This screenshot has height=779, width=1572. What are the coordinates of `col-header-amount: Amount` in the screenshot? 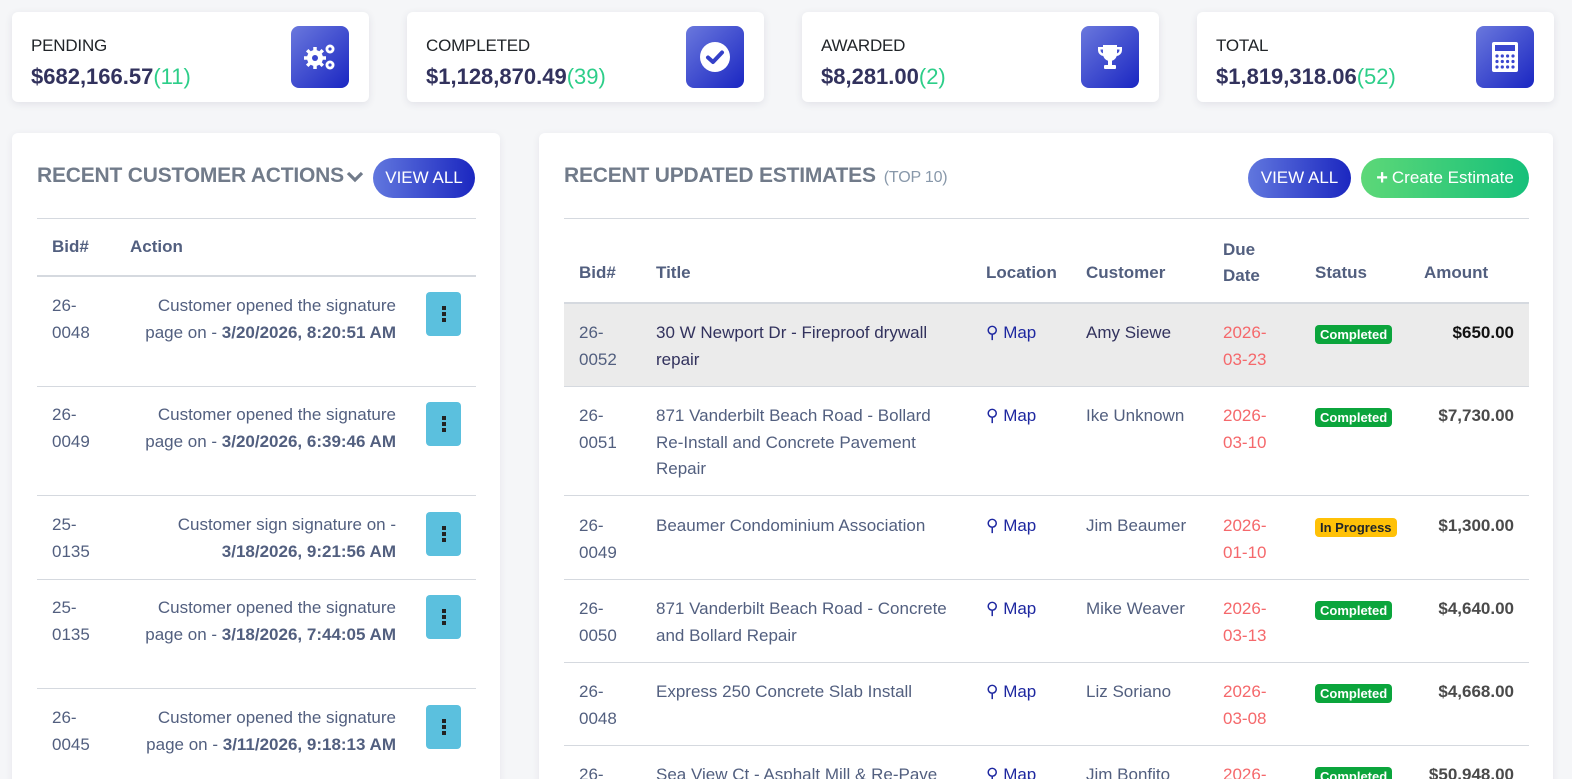 It's located at (1456, 272).